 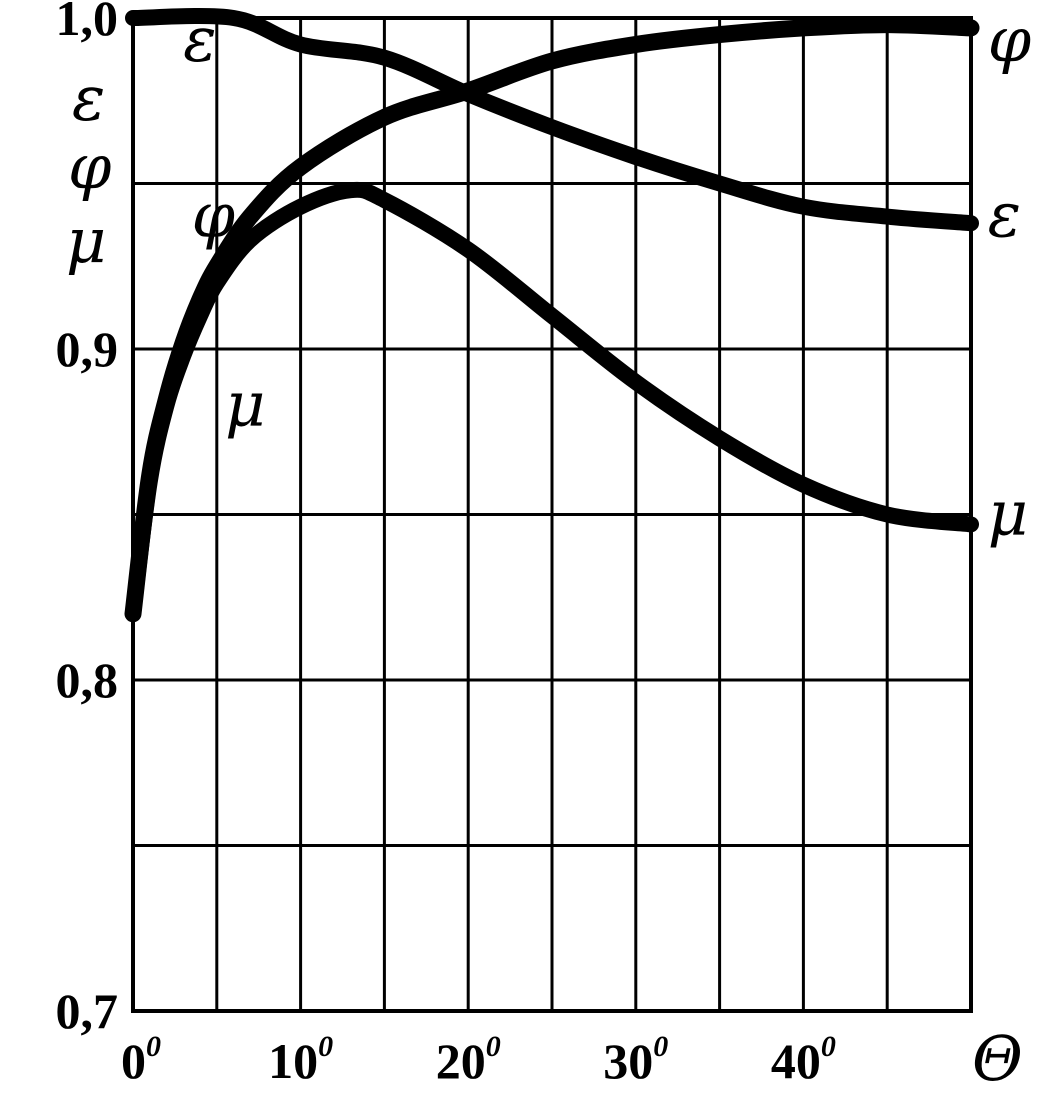 What do you see at coordinates (141, 1059) in the screenshot?
I see `x-tick-label: 00` at bounding box center [141, 1059].